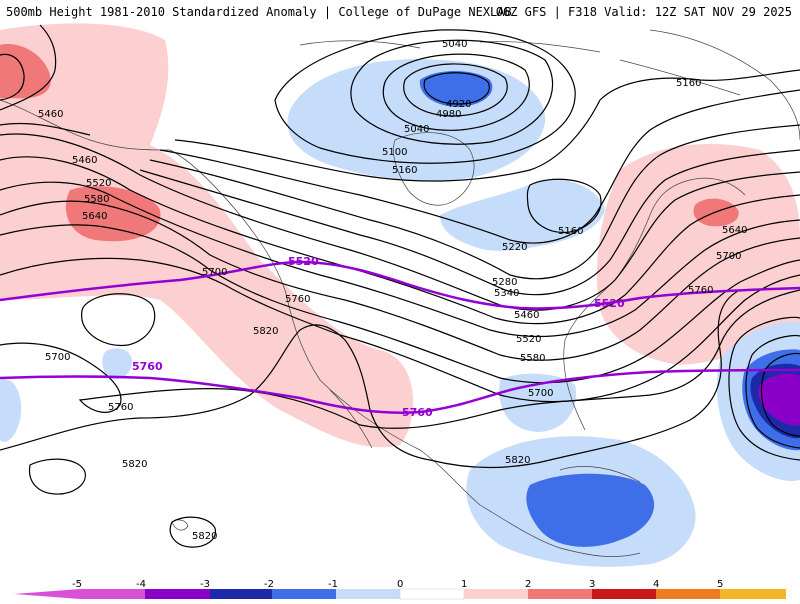 This screenshot has height=604, width=800. What do you see at coordinates (600, 474) in the screenshot?
I see `cuba-outline` at bounding box center [600, 474].